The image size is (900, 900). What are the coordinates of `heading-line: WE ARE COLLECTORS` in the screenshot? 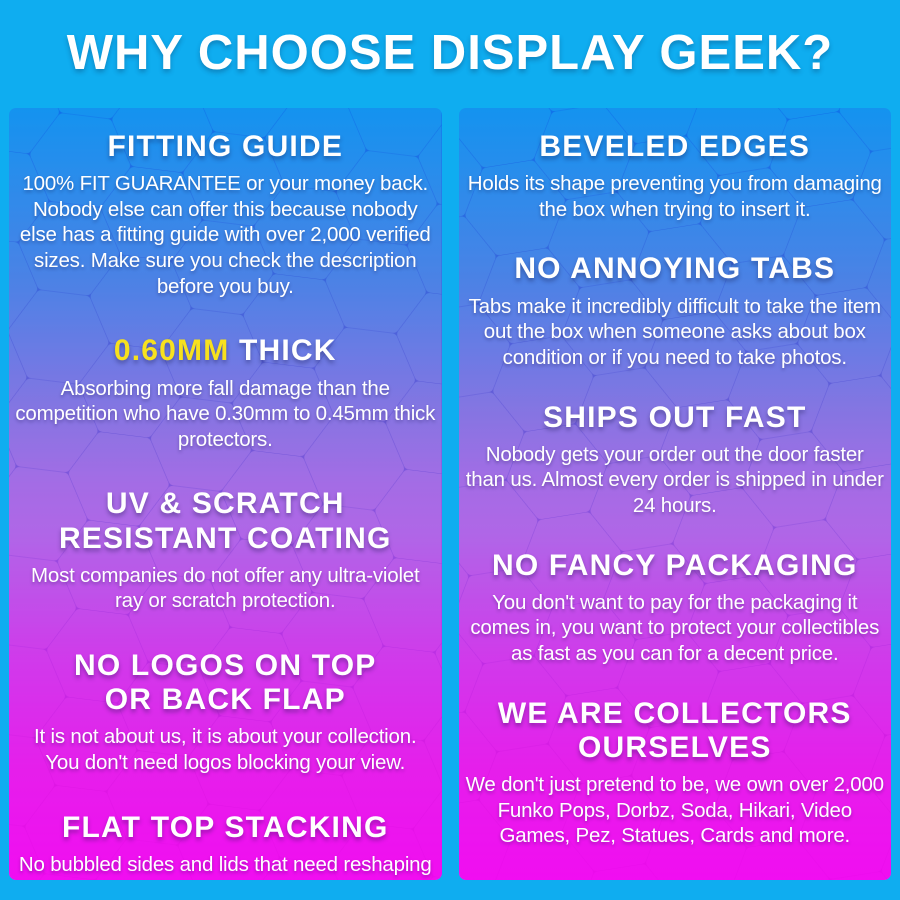 It's located at (674, 713).